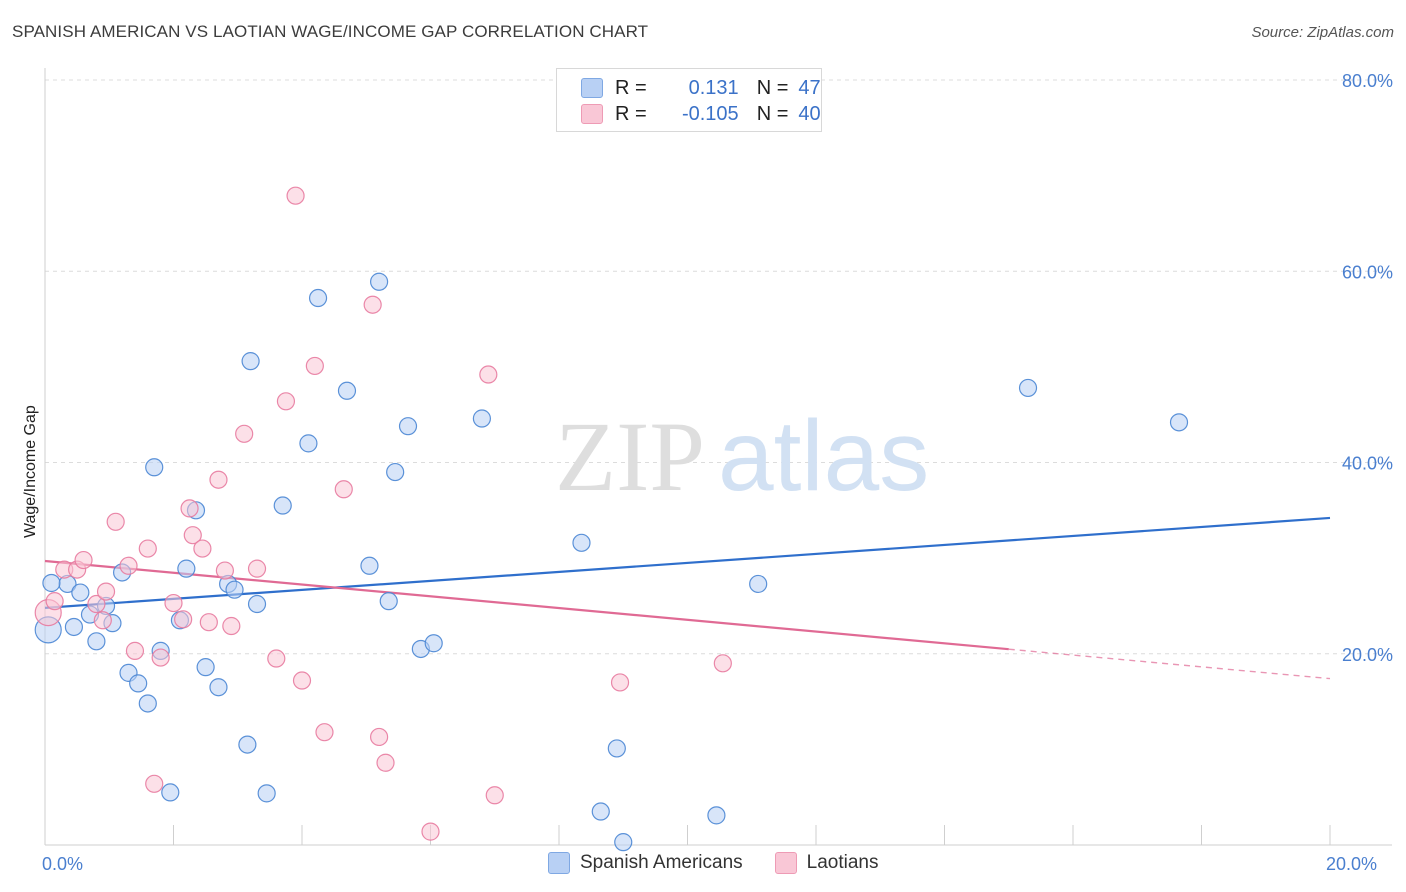 The width and height of the screenshot is (1406, 892). I want to click on y-tick-label: 20.0%, so click(1367, 655).